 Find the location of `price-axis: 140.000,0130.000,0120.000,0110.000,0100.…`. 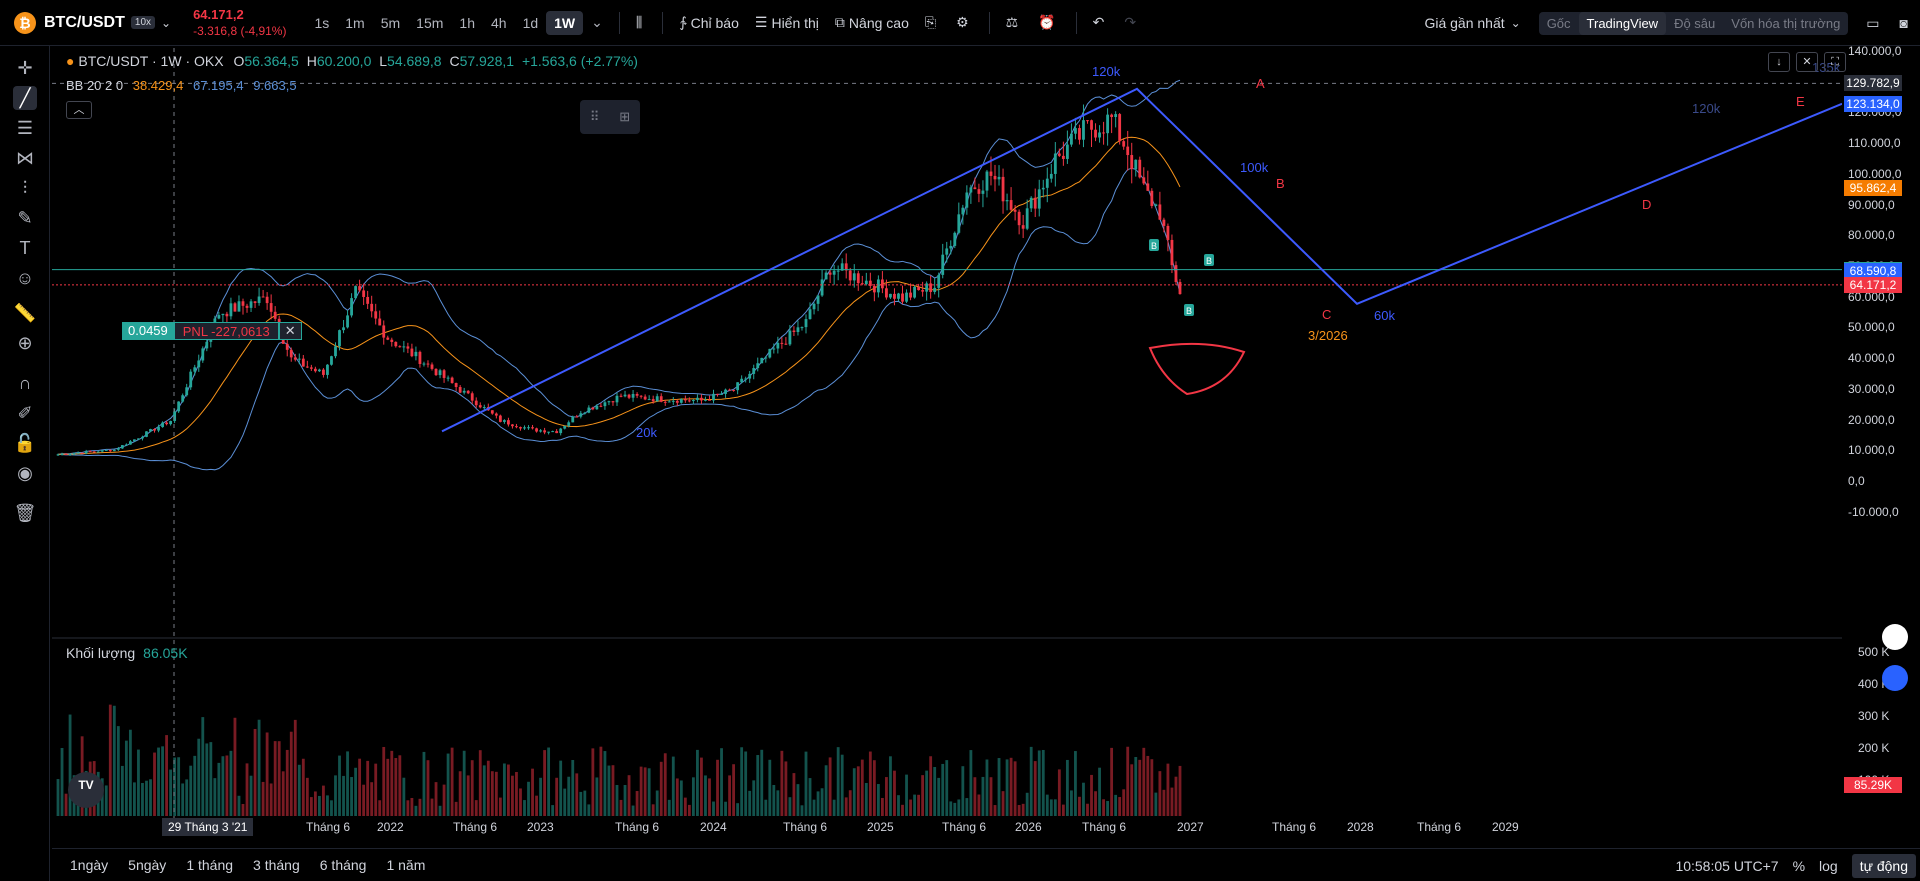

price-axis: 140.000,0130.000,0120.000,0110.000,0100.… is located at coordinates (1881, 346).